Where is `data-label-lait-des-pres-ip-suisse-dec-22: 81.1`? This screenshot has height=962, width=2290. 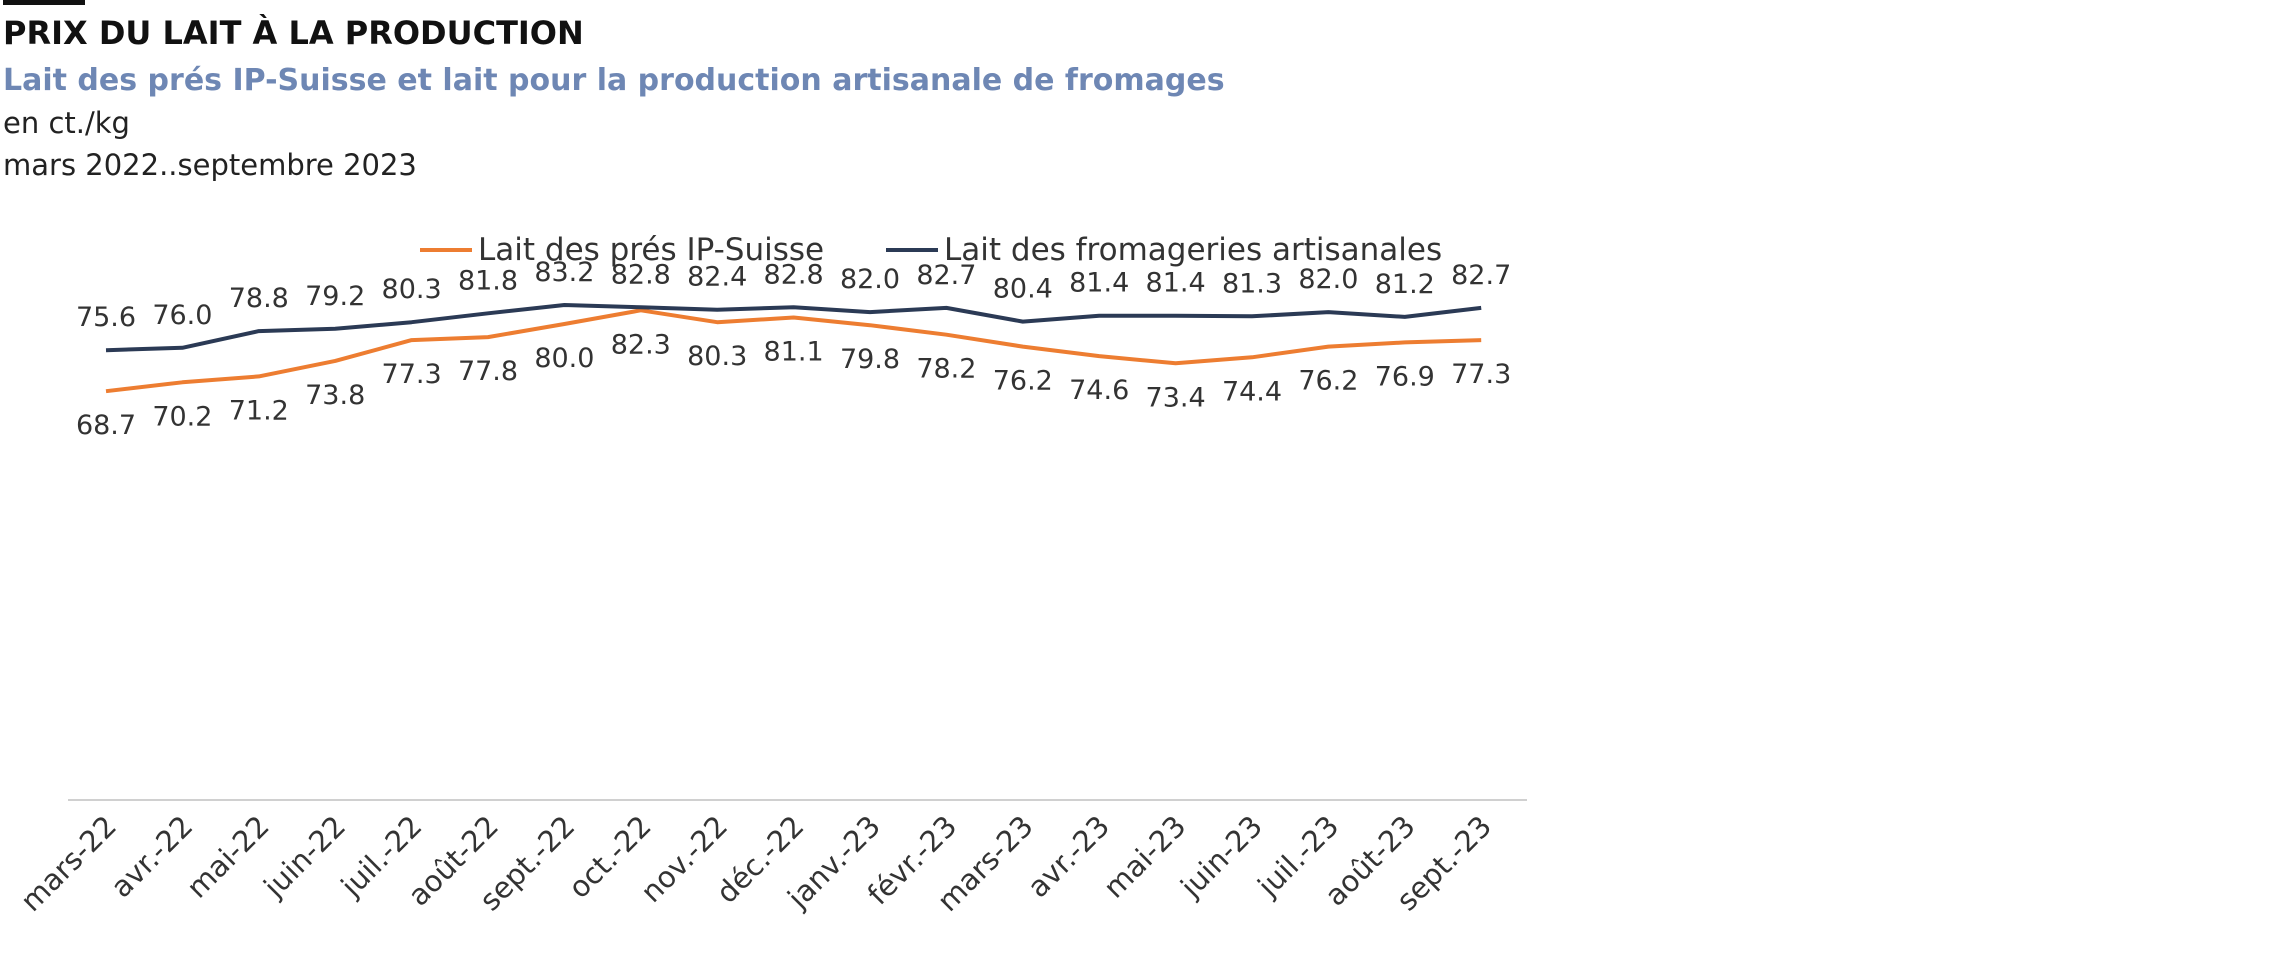
data-label-lait-des-pres-ip-suisse-dec-22: 81.1 is located at coordinates (794, 351).